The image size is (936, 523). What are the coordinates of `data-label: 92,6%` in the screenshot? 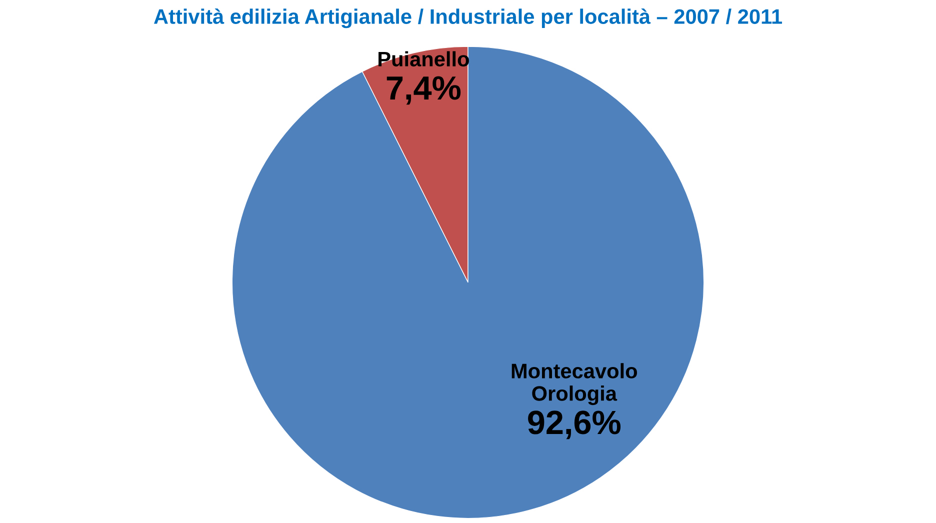 It's located at (574, 425).